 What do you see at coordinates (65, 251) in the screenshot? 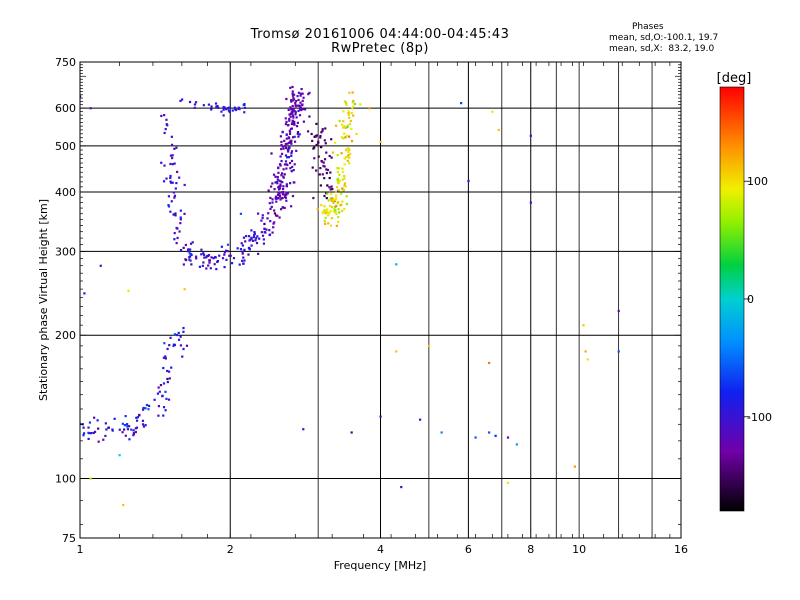
I see `y-tick-label: 300` at bounding box center [65, 251].